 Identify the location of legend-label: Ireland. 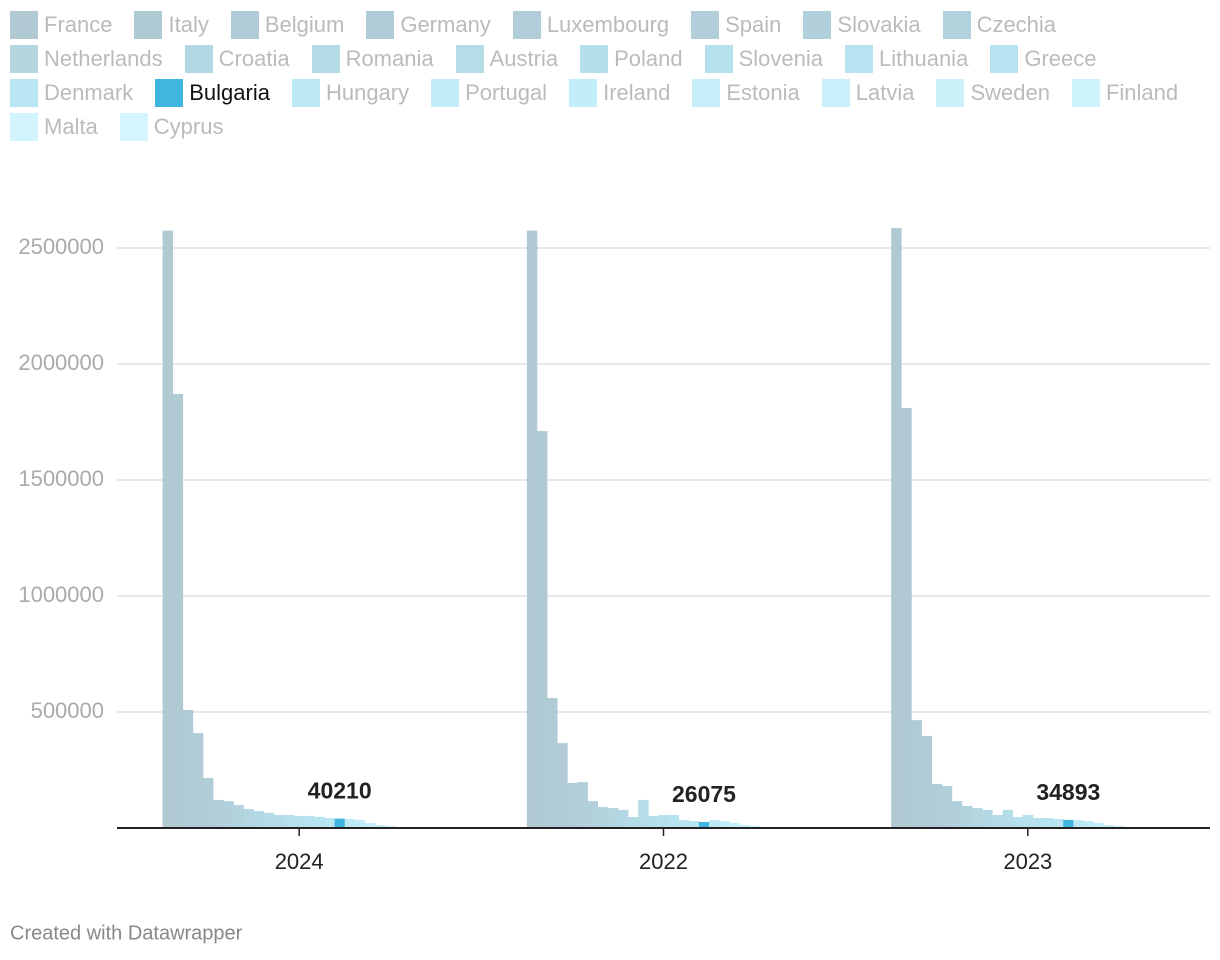
(637, 92).